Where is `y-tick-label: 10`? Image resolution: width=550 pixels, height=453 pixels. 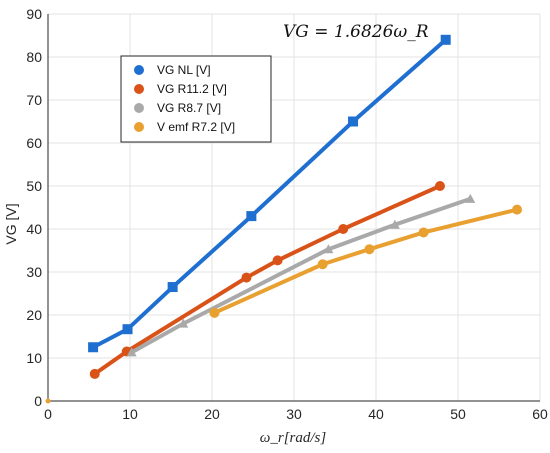
y-tick-label: 10 is located at coordinates (34, 358).